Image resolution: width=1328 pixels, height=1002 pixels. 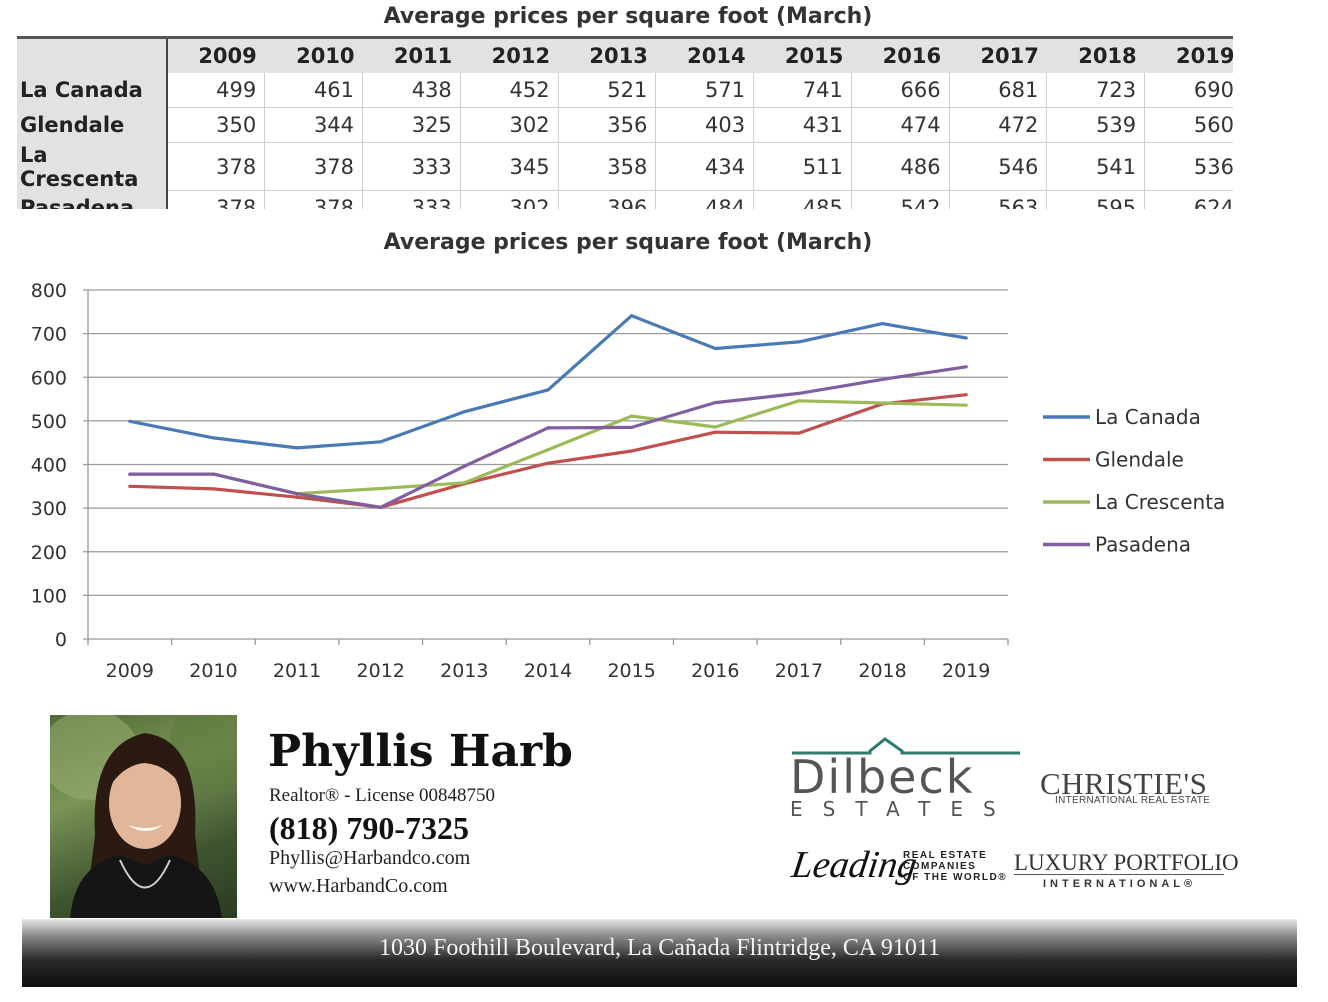 What do you see at coordinates (854, 865) in the screenshot?
I see `leading-logo: Leading` at bounding box center [854, 865].